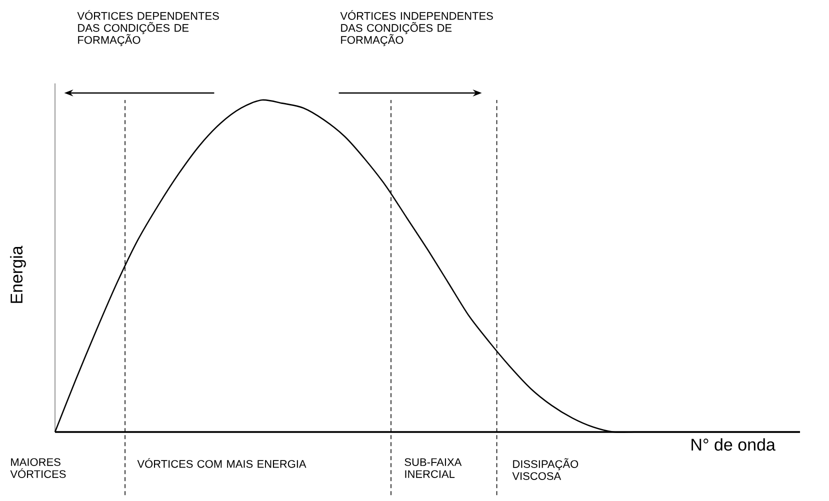  Describe the element at coordinates (545, 469) in the screenshot. I see `text: DISSIPAÇÃO VISCOSA` at that location.